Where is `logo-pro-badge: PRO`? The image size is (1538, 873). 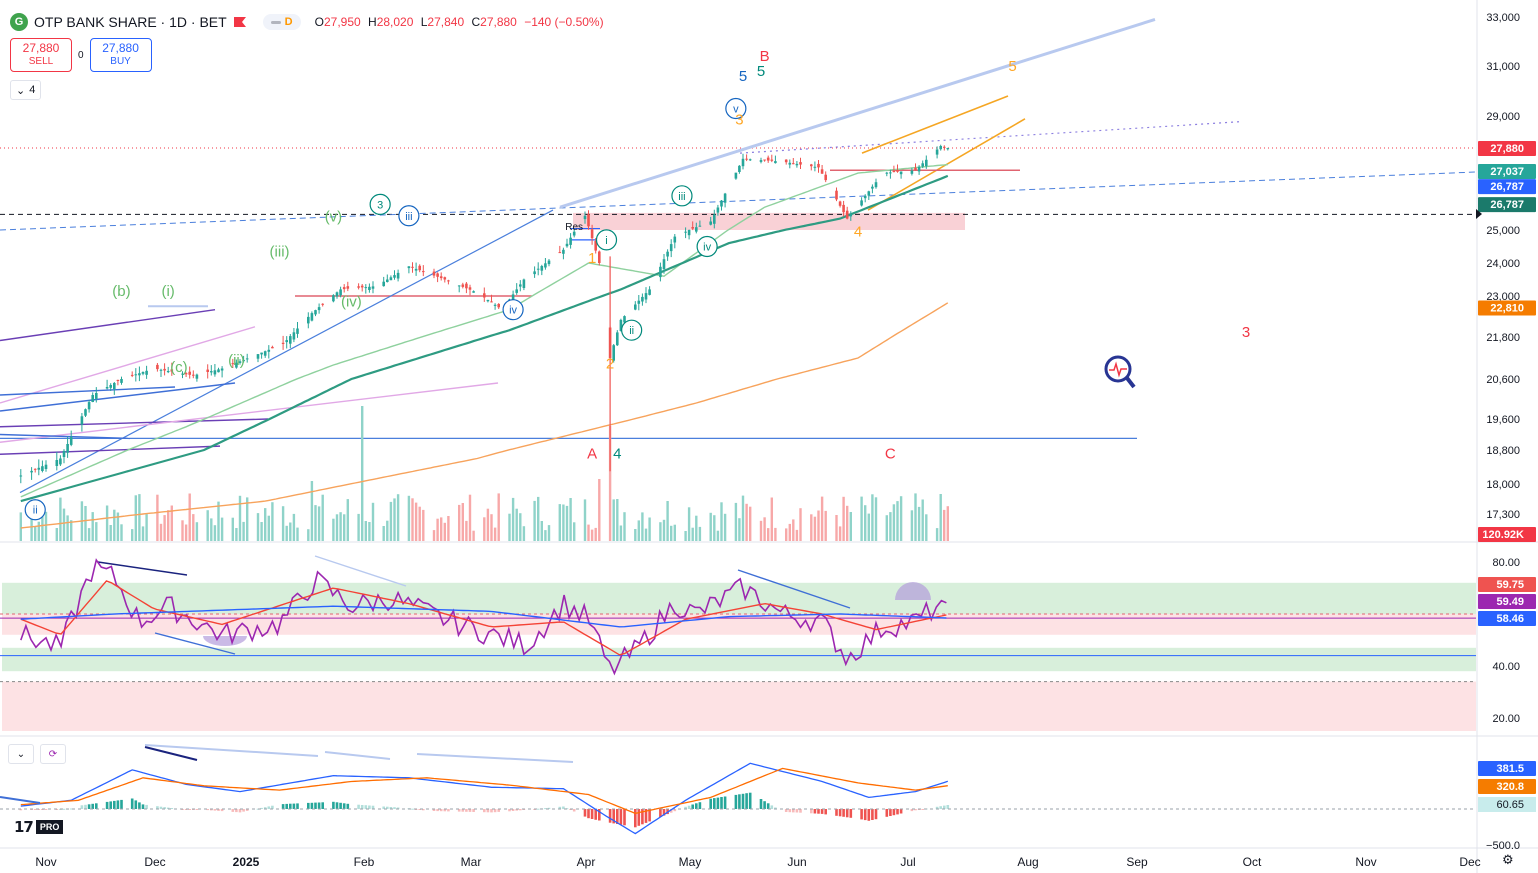
logo-pro-badge: PRO is located at coordinates (49, 827).